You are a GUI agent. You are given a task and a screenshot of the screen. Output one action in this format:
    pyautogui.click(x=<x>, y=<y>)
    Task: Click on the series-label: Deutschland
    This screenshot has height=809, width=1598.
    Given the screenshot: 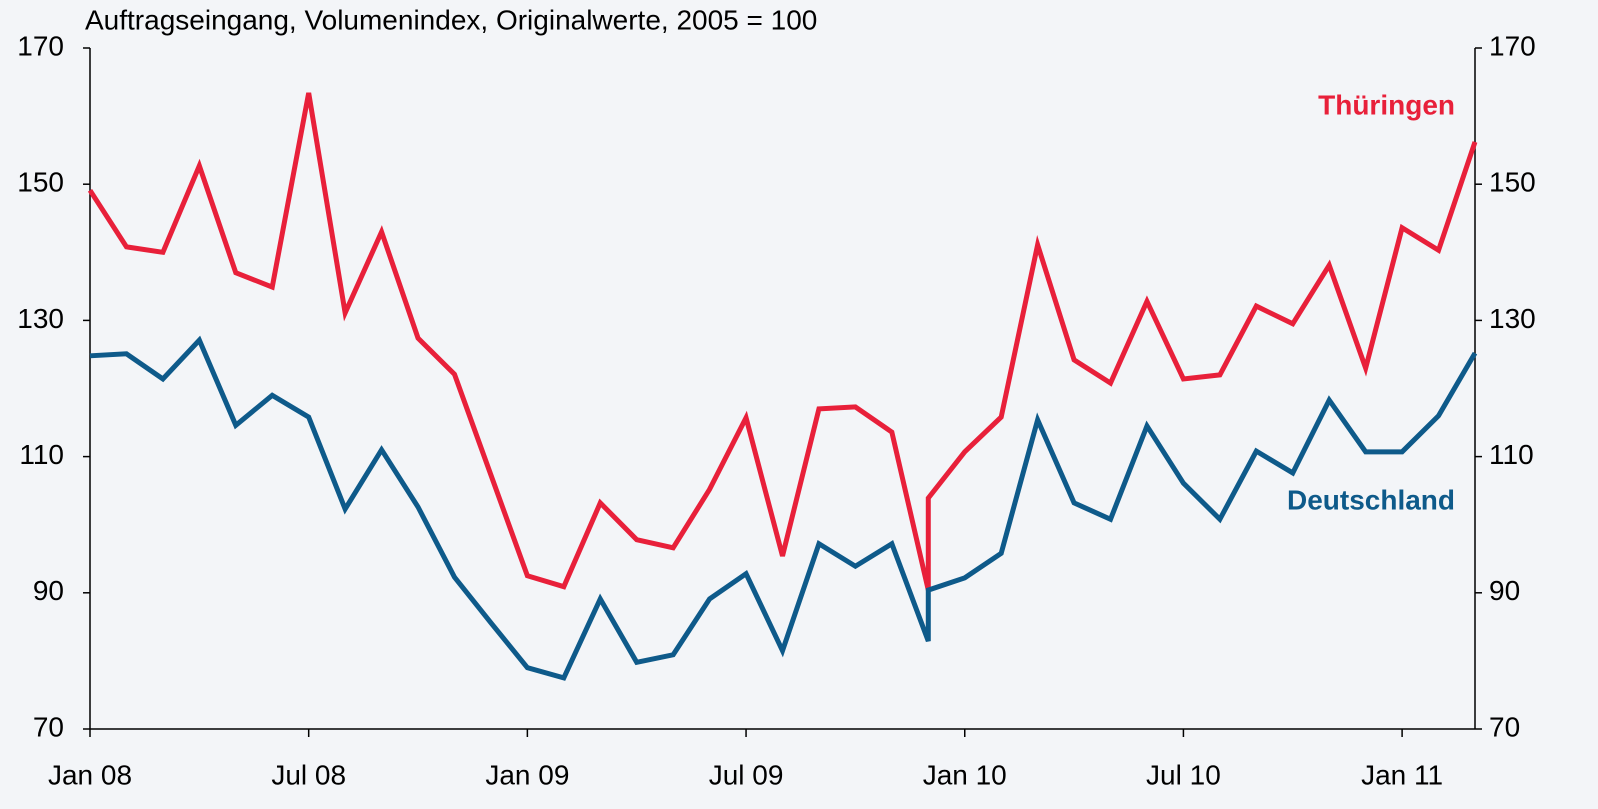 What is the action you would take?
    pyautogui.click(x=1371, y=499)
    